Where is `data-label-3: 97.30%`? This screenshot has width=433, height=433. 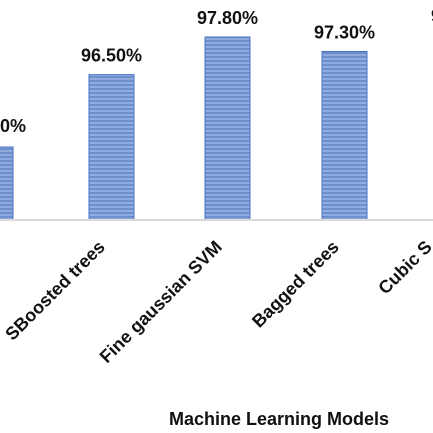
data-label-3: 97.30% is located at coordinates (344, 32).